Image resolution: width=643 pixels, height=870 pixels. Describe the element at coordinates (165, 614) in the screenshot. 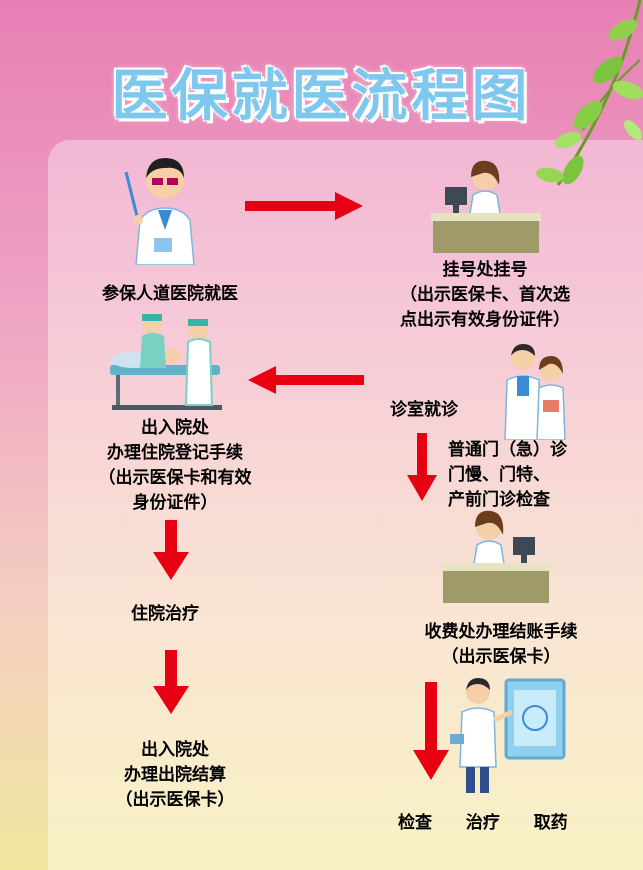

I see `step-inpatient-treatment: 住院治疗` at that location.